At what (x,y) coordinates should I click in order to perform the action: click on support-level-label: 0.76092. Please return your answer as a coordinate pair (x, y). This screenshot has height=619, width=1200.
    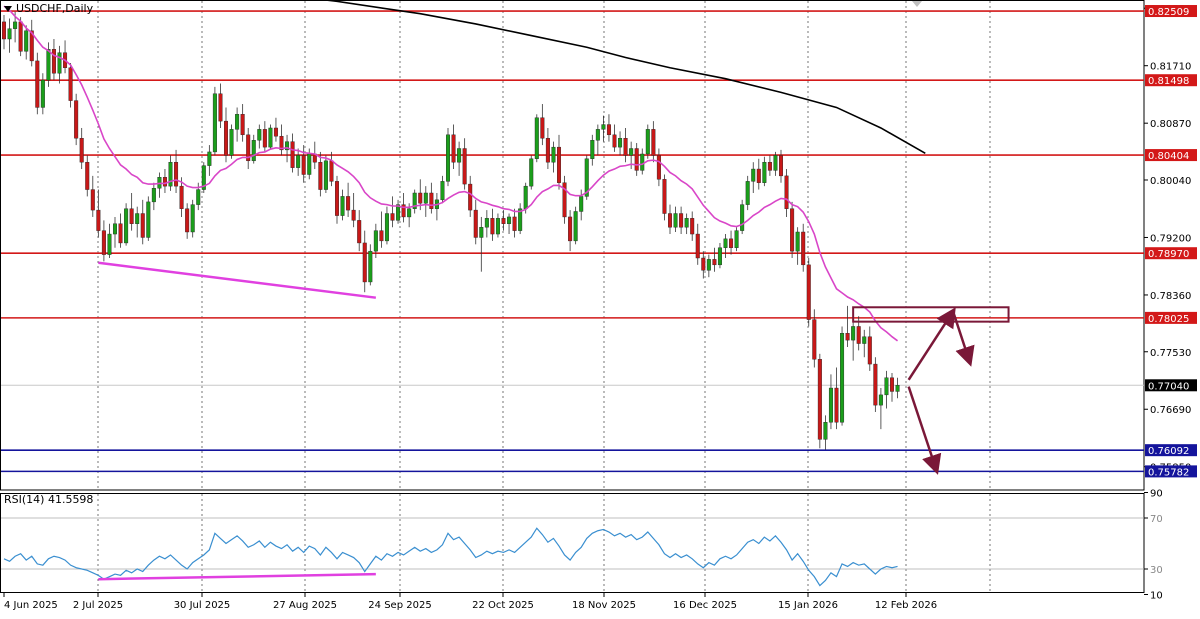
    Looking at the image, I should click on (1168, 451).